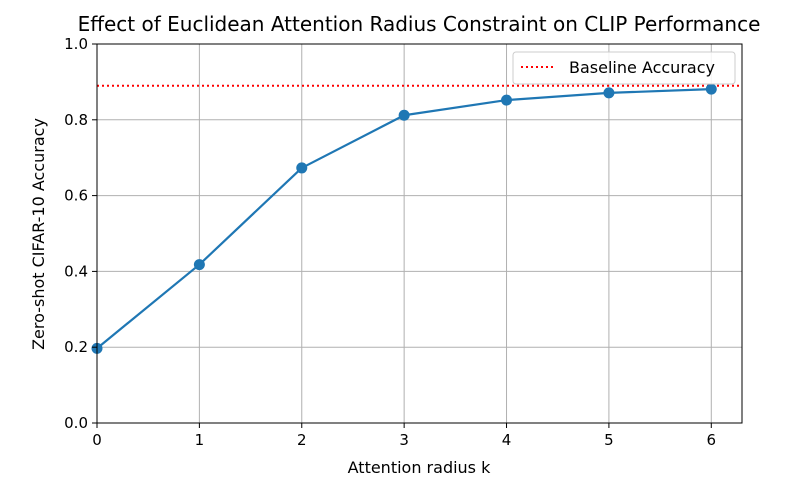 This screenshot has height=501, width=807. I want to click on y-tick-label-2: 0.4, so click(76, 271).